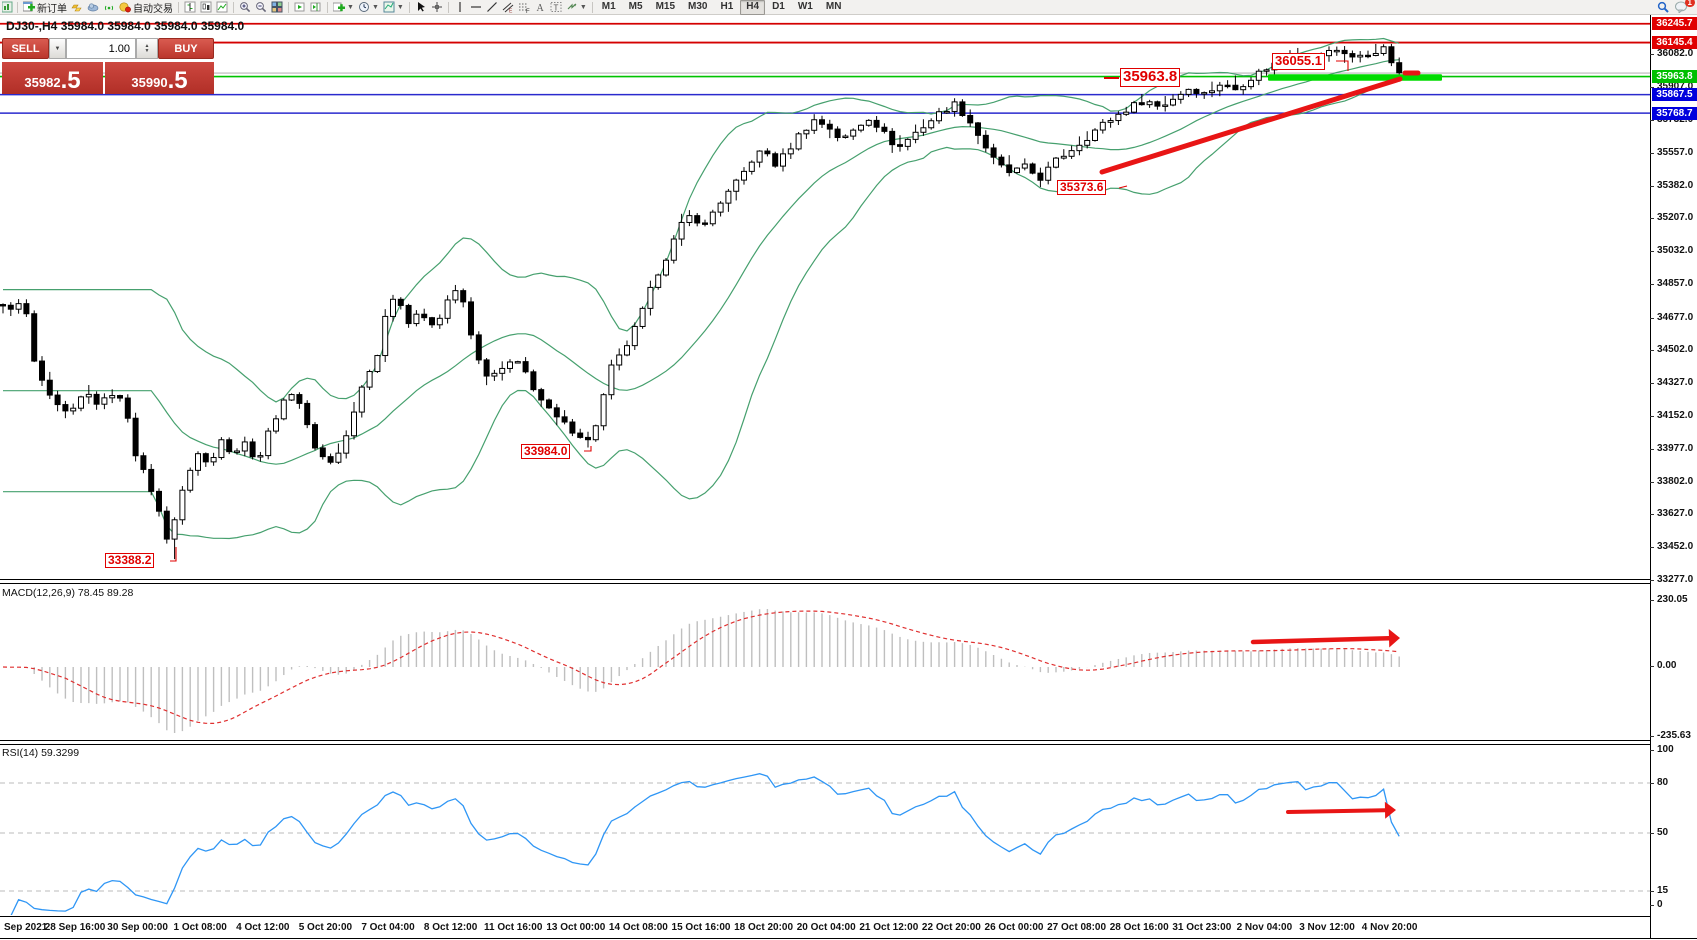 The image size is (1697, 940). I want to click on market-watch-button, so click(77, 7).